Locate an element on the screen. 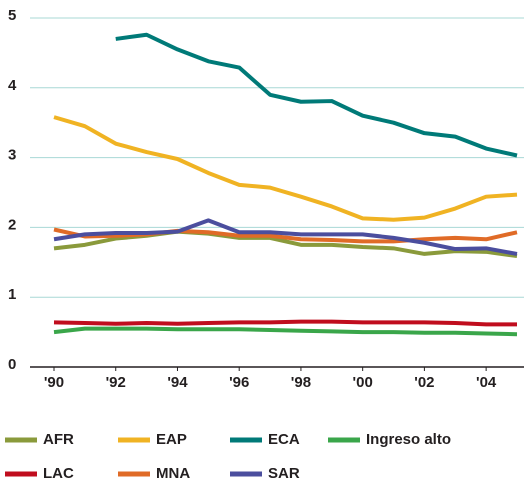  x-tick-label: '94 is located at coordinates (177, 382).